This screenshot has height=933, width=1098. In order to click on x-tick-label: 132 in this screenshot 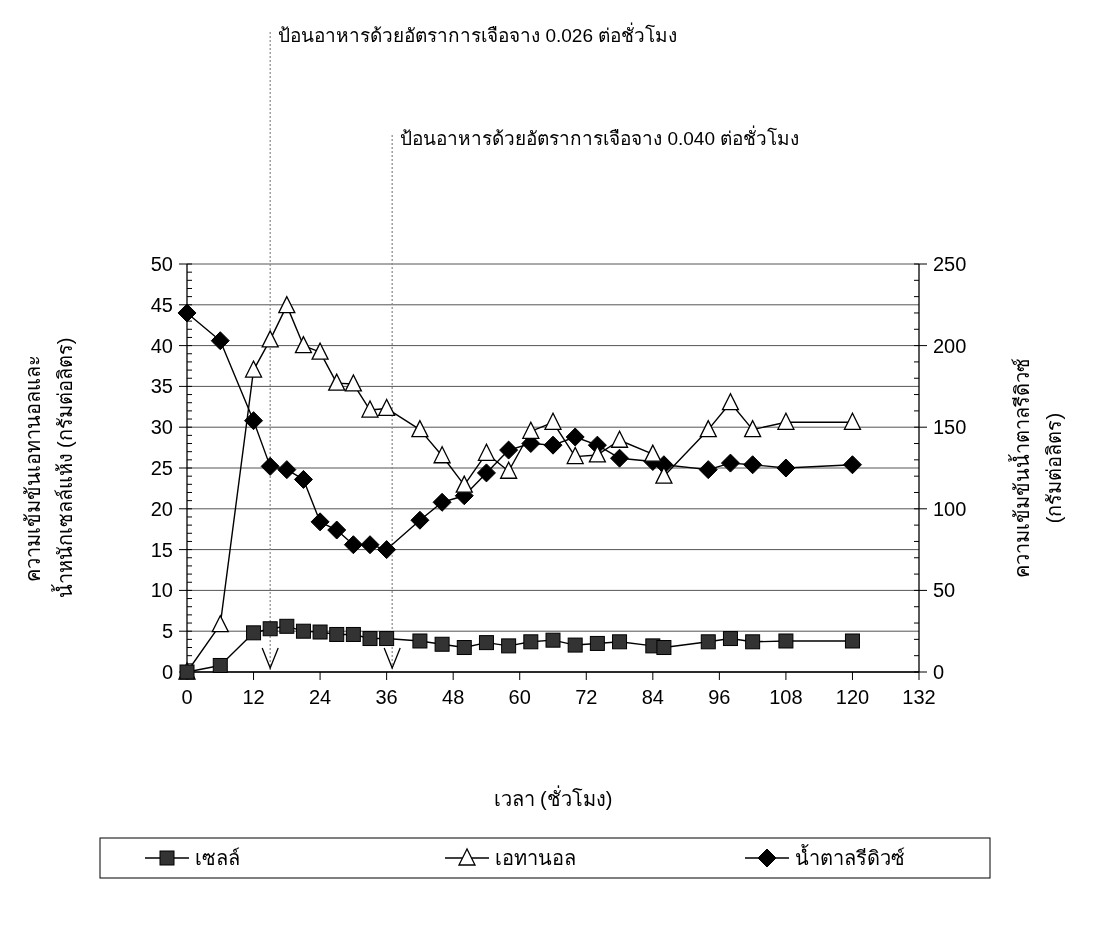, I will do `click(919, 697)`.